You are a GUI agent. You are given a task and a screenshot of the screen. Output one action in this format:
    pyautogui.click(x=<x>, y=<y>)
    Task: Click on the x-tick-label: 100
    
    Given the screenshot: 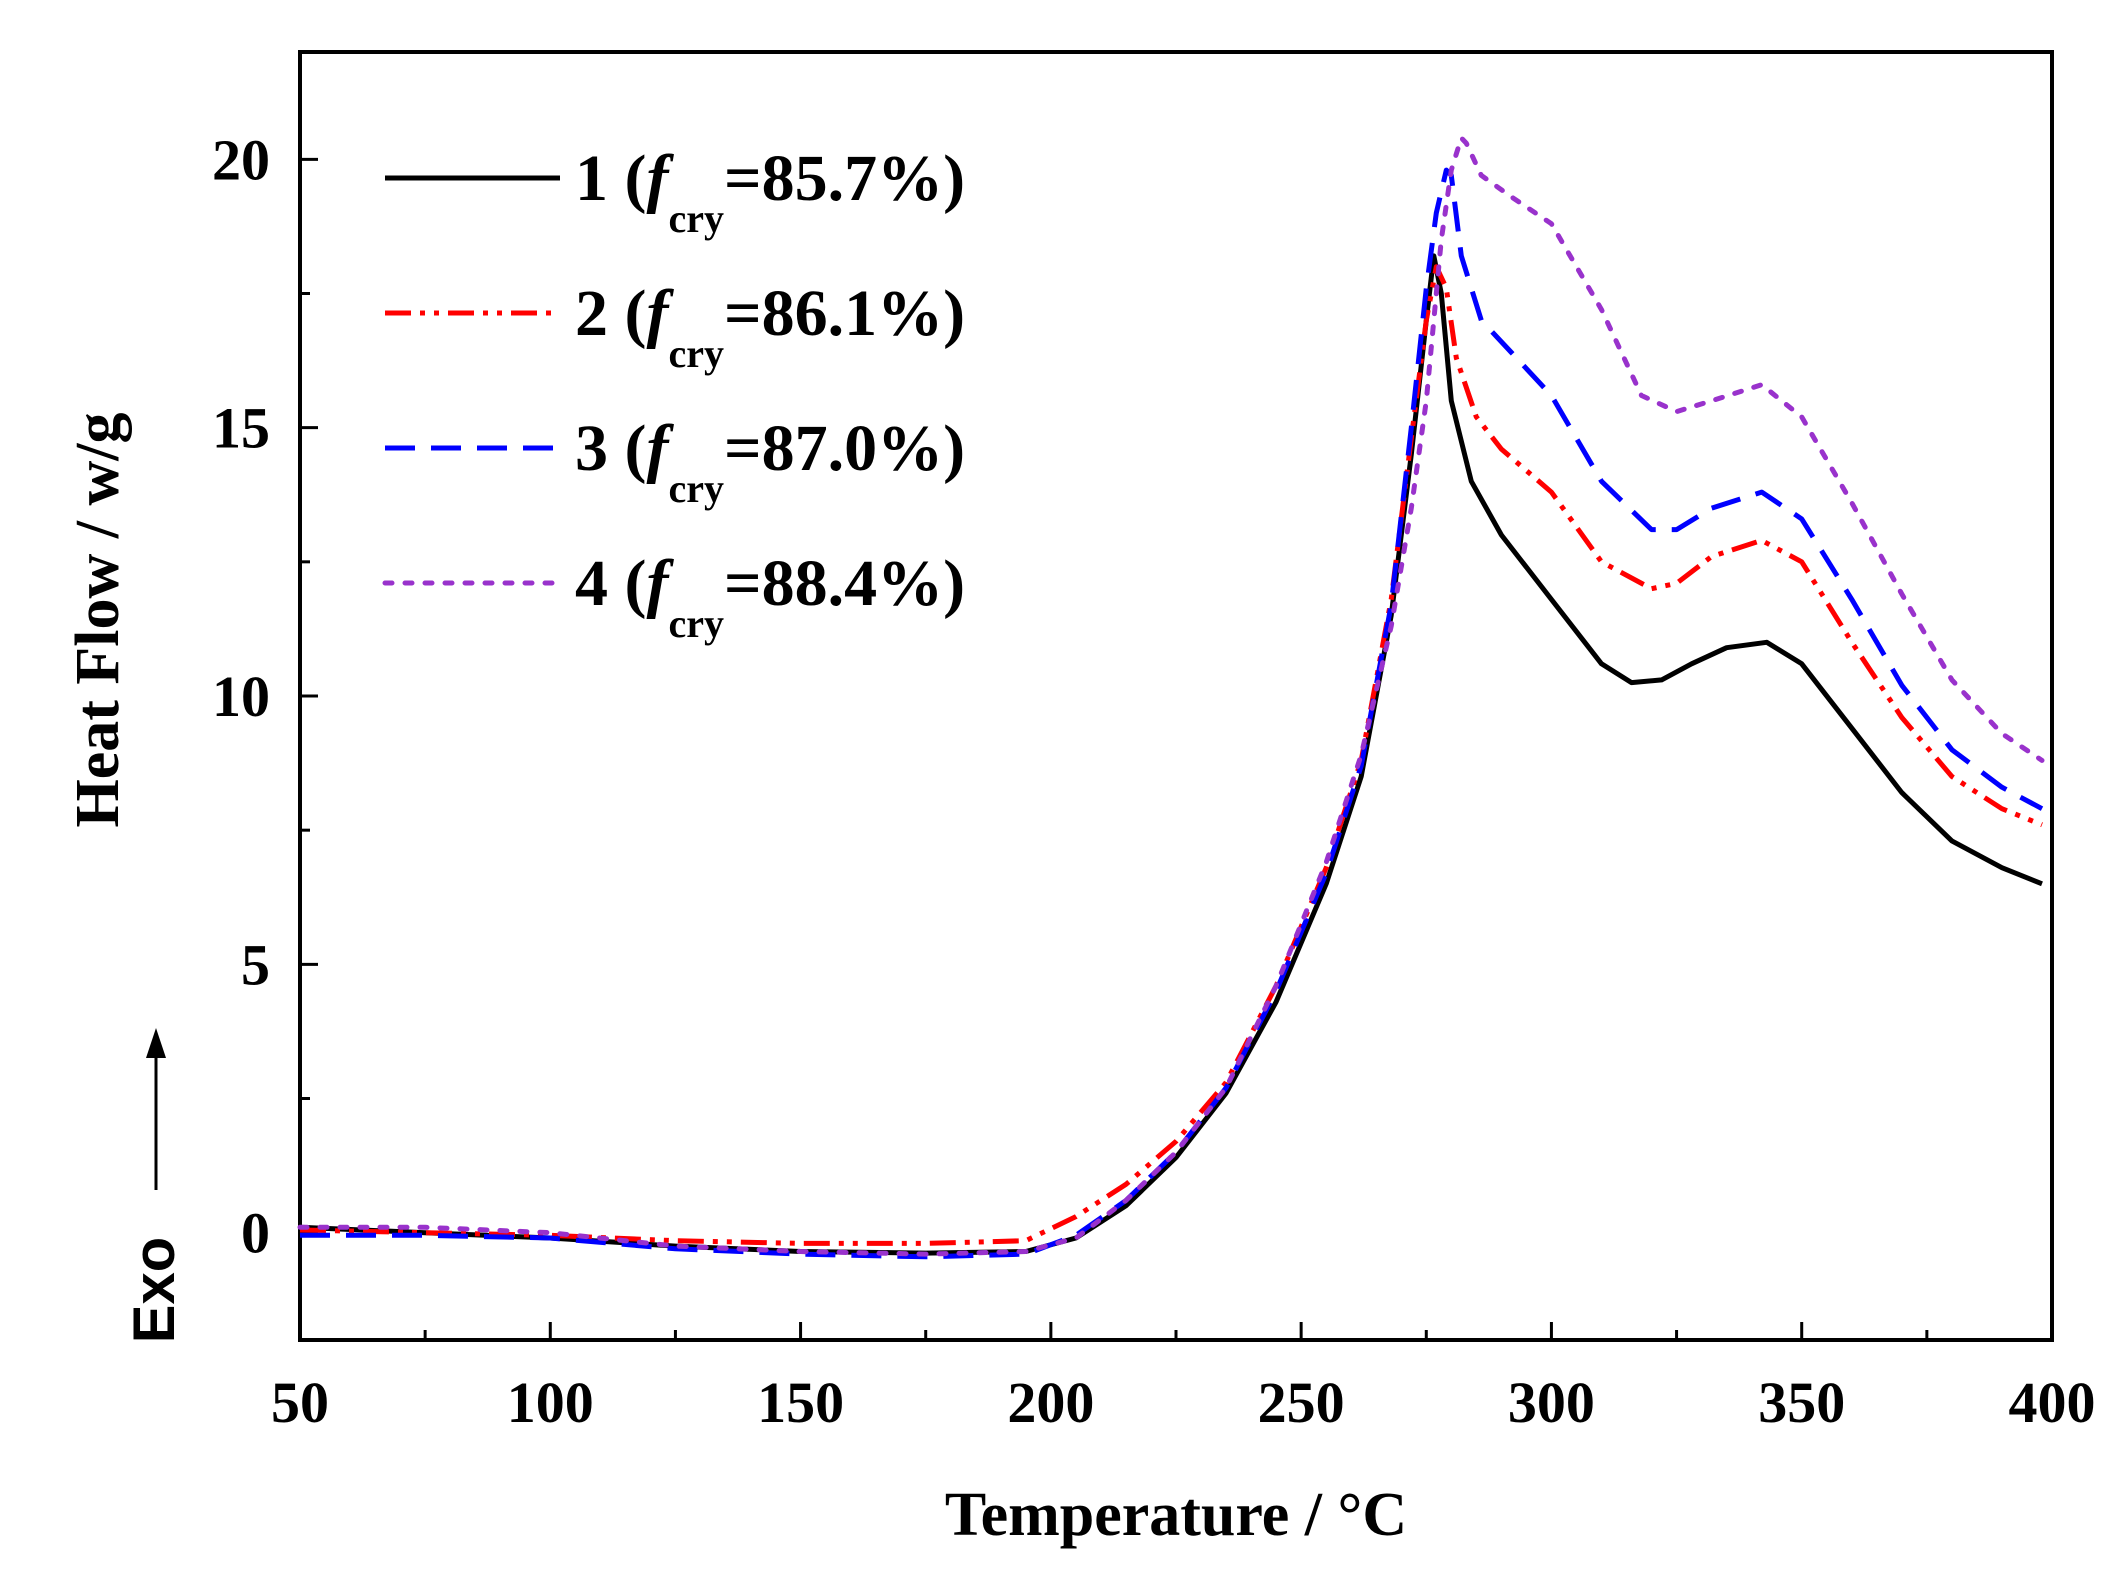 What is the action you would take?
    pyautogui.click(x=550, y=1402)
    